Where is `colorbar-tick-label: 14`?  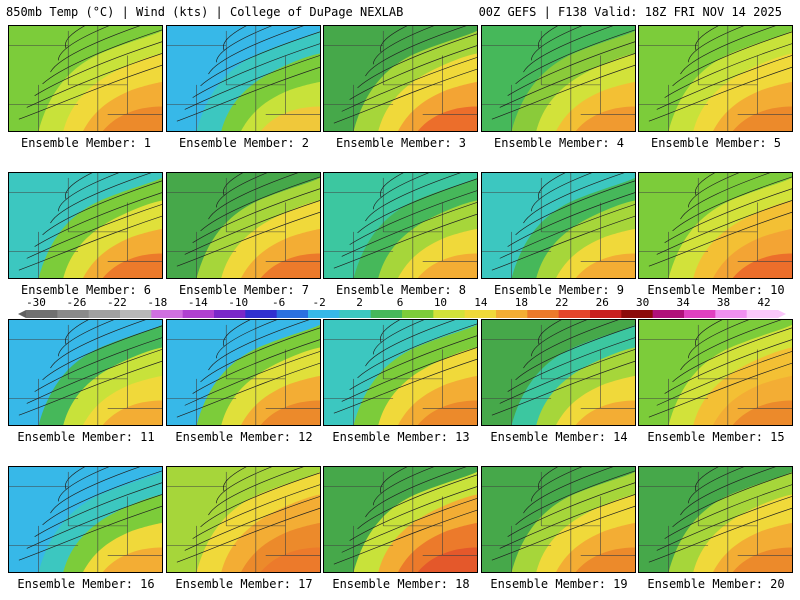
colorbar-tick-label: 14 is located at coordinates (481, 302).